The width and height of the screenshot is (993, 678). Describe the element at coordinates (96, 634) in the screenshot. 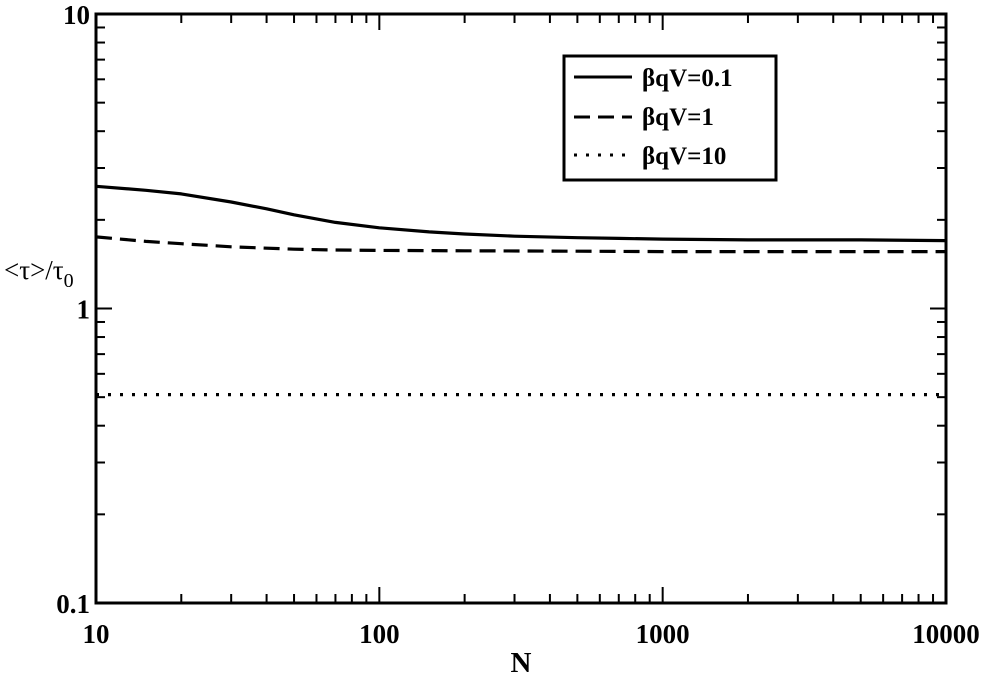

I see `x-tick-label-0: 10` at that location.